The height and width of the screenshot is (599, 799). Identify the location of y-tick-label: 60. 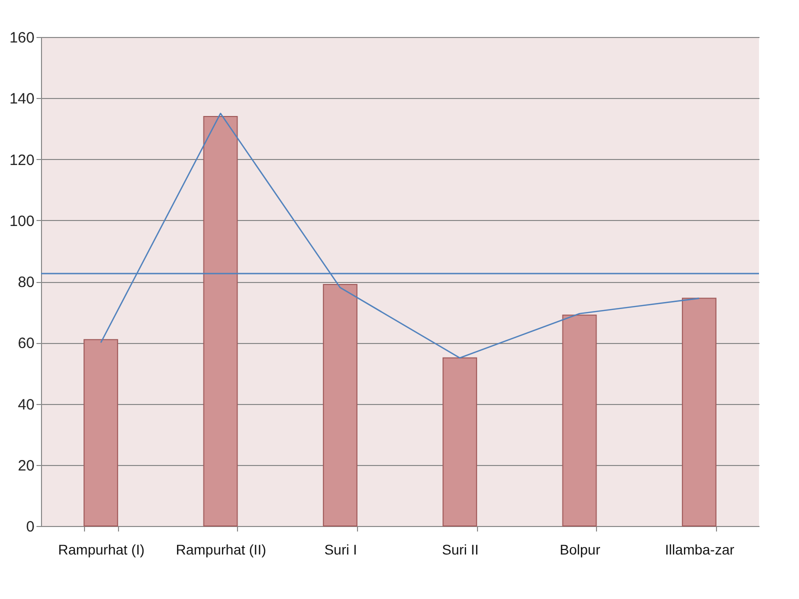
(26, 343).